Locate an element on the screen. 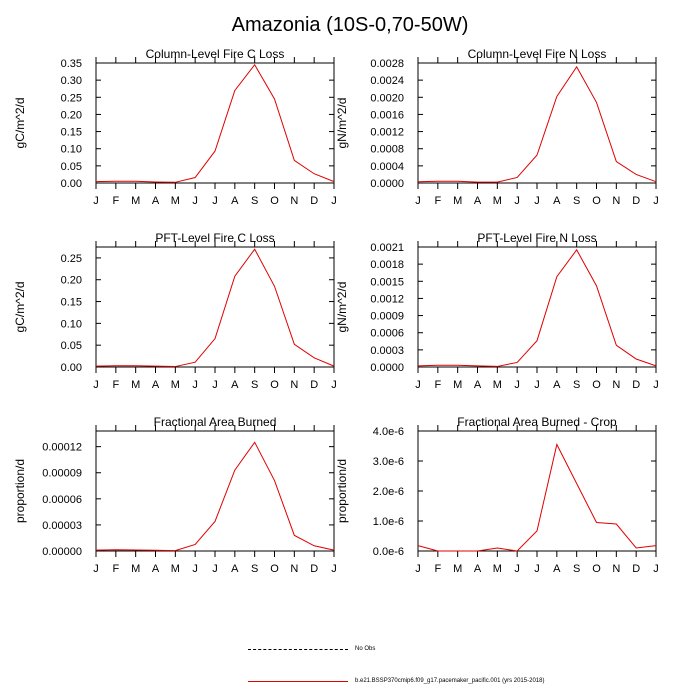 This screenshot has width=700, height=700. y-tick-label: 0.0020 is located at coordinates (387, 98).